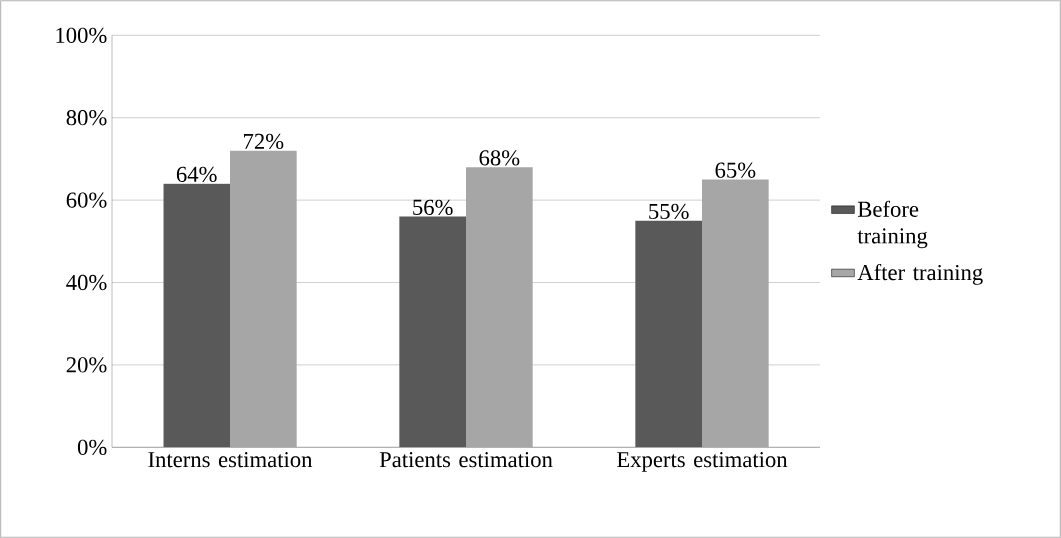 The height and width of the screenshot is (538, 1061). Describe the element at coordinates (196, 174) in the screenshot. I see `data-label: 64%` at that location.